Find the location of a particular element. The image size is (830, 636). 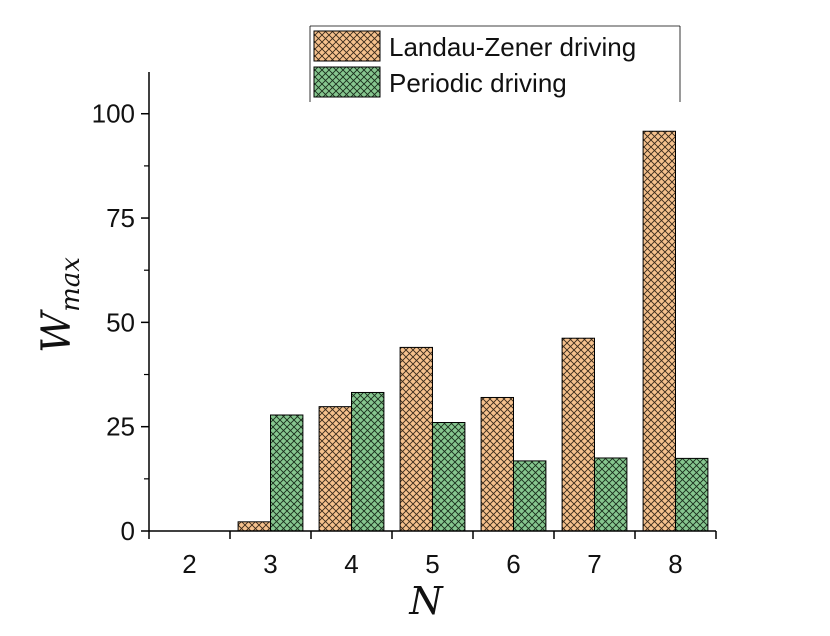

bar-periodic-n3 is located at coordinates (287, 473).